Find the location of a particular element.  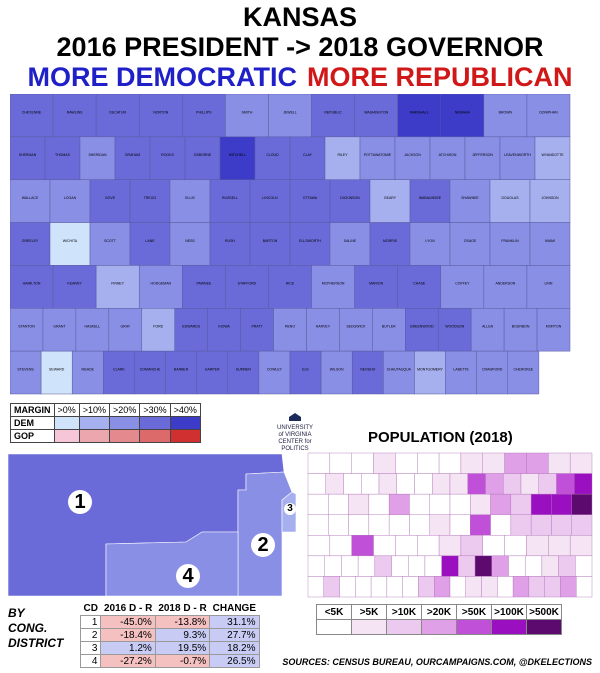

county-label: POTTAWATOMIE is located at coordinates (378, 155).